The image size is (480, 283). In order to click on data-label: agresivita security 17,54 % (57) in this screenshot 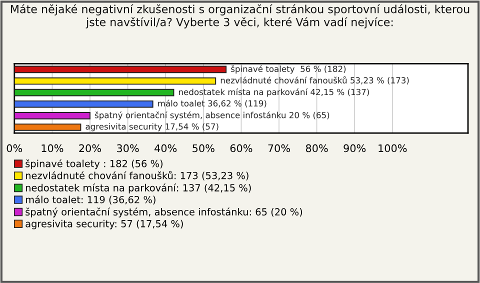, I will do `click(152, 127)`.